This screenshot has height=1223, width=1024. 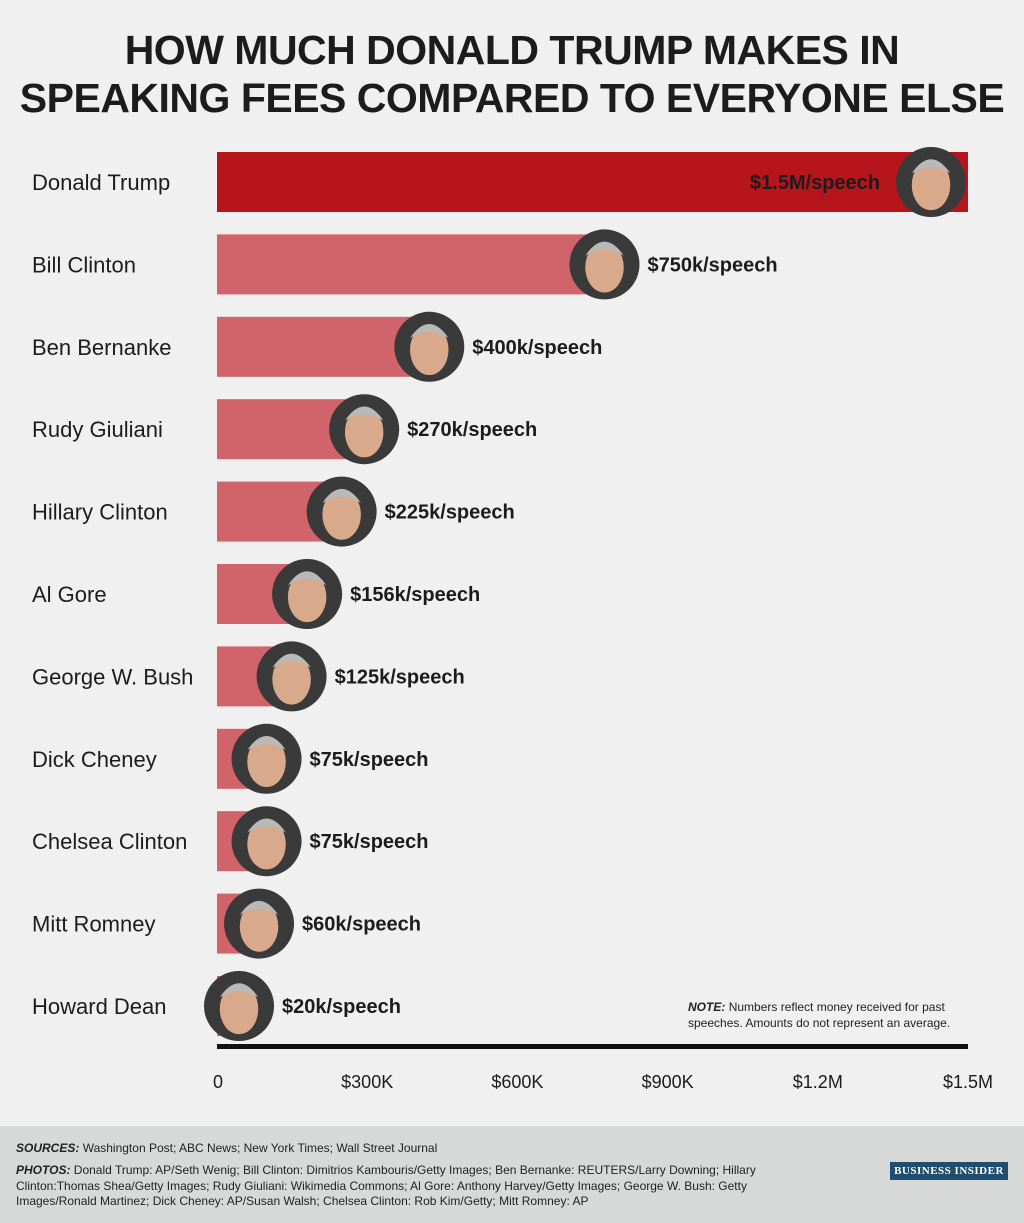 I want to click on chart-title-line-1: HOW MUCH DONALD TRUMP MAKES IN, so click(x=512, y=50).